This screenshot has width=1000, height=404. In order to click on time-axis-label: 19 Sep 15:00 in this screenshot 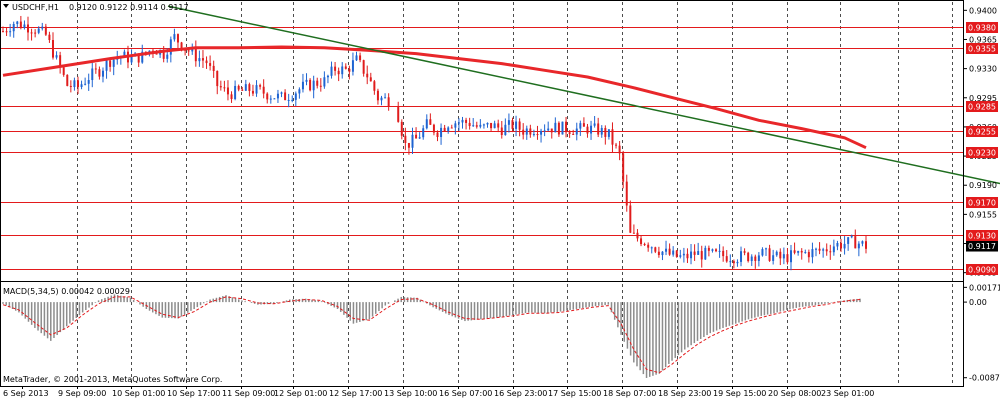, I will do `click(739, 393)`.